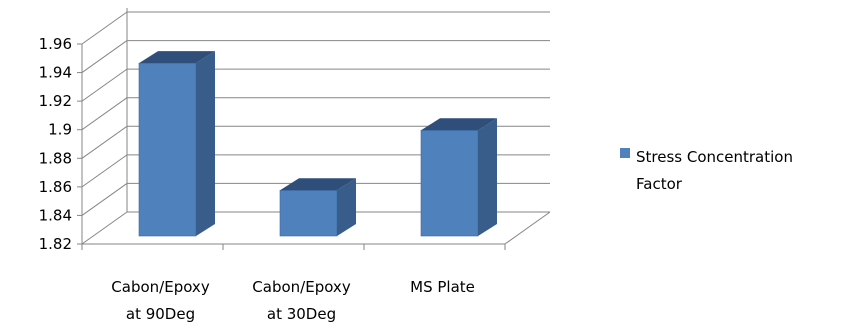 The height and width of the screenshot is (333, 845). I want to click on legend-label: Factor, so click(659, 184).